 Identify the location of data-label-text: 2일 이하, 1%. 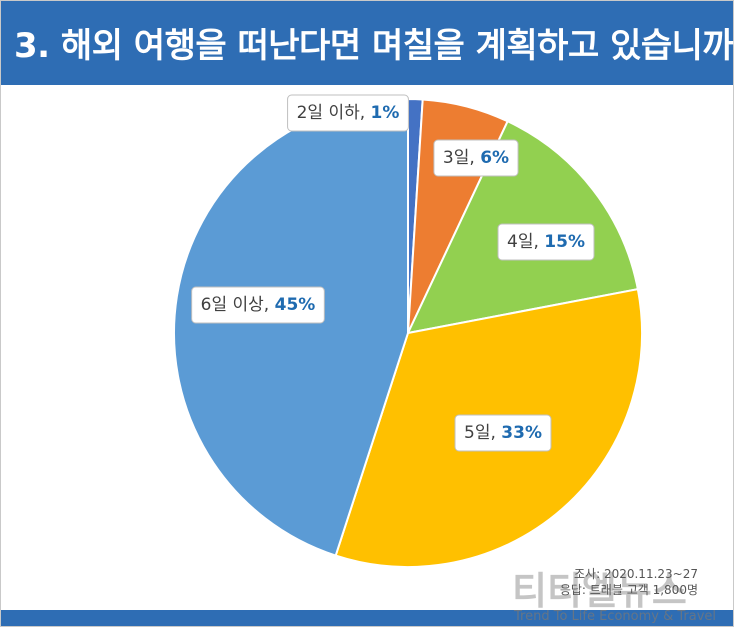
(348, 113).